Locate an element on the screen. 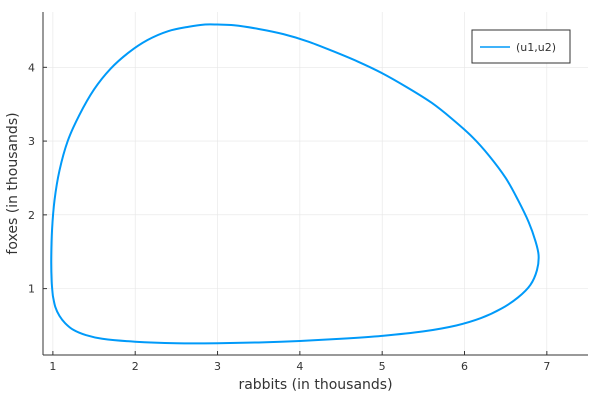  y-axis-title: foxes (in thousands) is located at coordinates (13, 183).